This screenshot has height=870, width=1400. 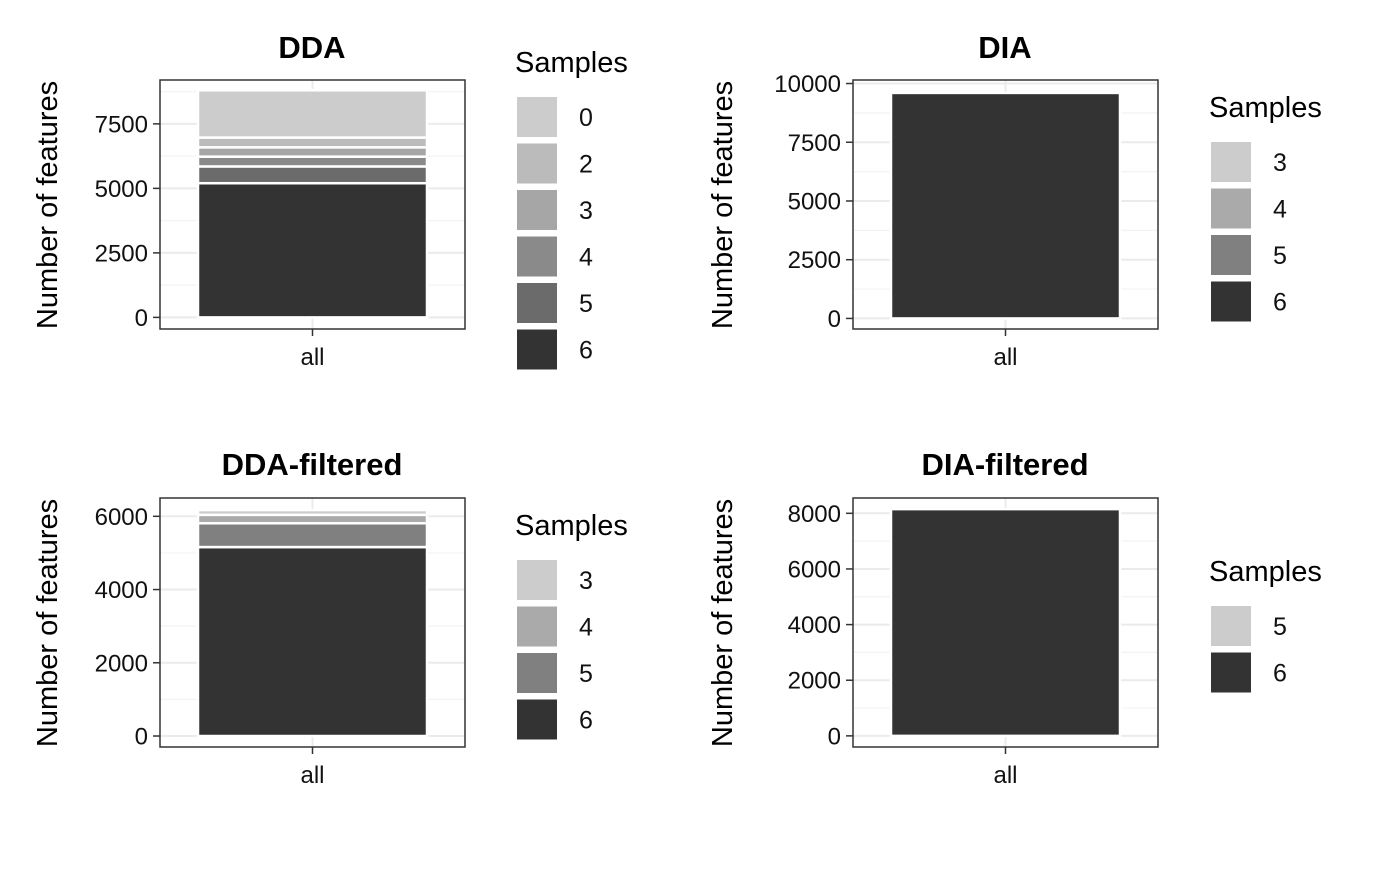 What do you see at coordinates (571, 208) in the screenshot?
I see `legend: Samples 0 2 3 4 5 6` at bounding box center [571, 208].